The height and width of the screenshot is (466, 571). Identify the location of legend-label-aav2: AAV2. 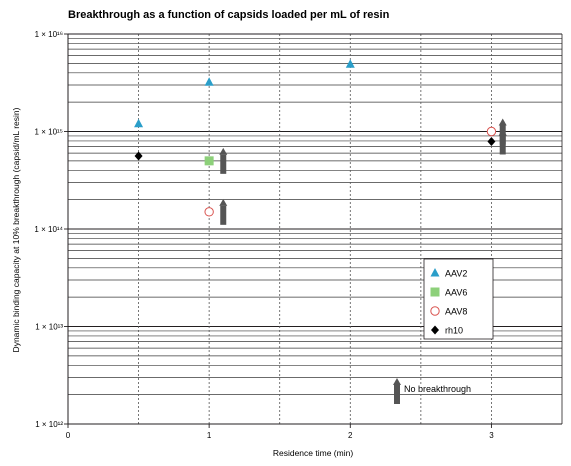
(456, 274).